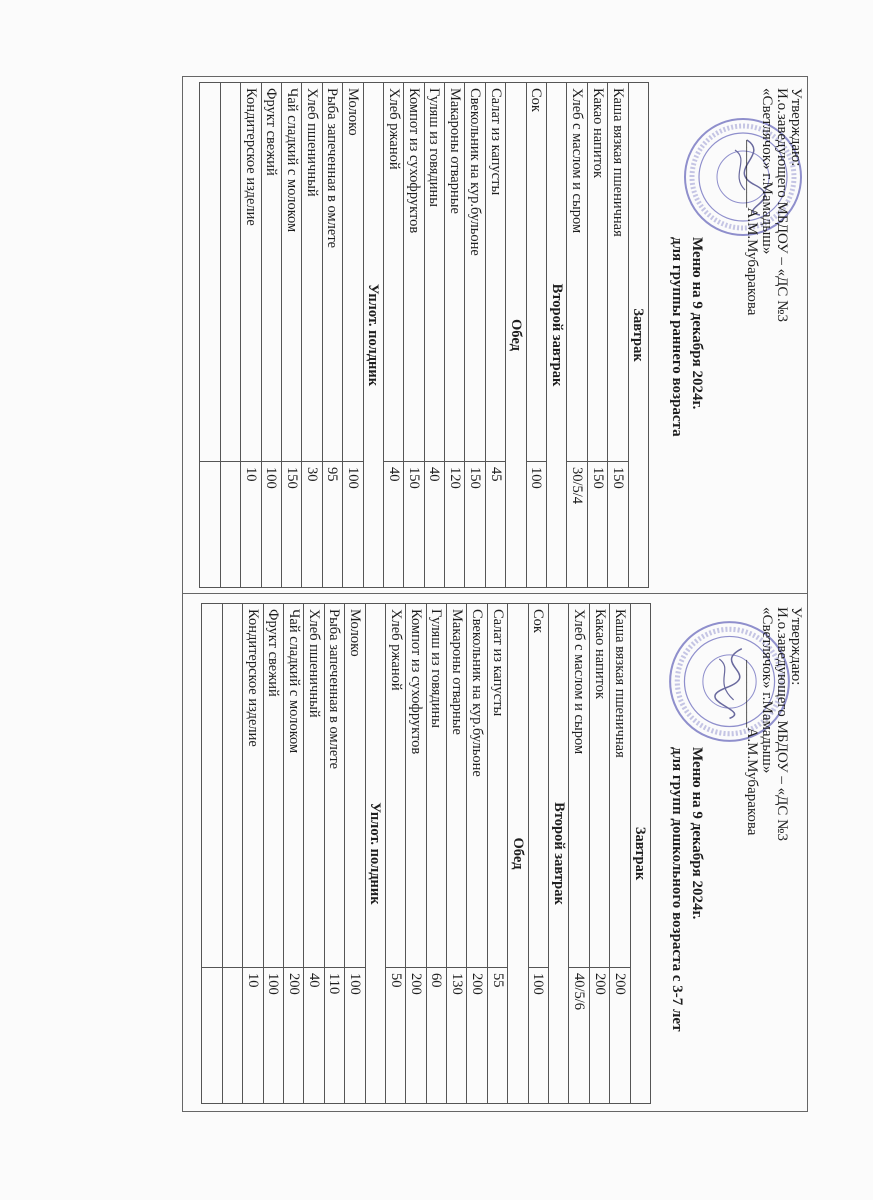  Describe the element at coordinates (796, 646) in the screenshot. I see `approval-line: Утверждаю:` at that location.